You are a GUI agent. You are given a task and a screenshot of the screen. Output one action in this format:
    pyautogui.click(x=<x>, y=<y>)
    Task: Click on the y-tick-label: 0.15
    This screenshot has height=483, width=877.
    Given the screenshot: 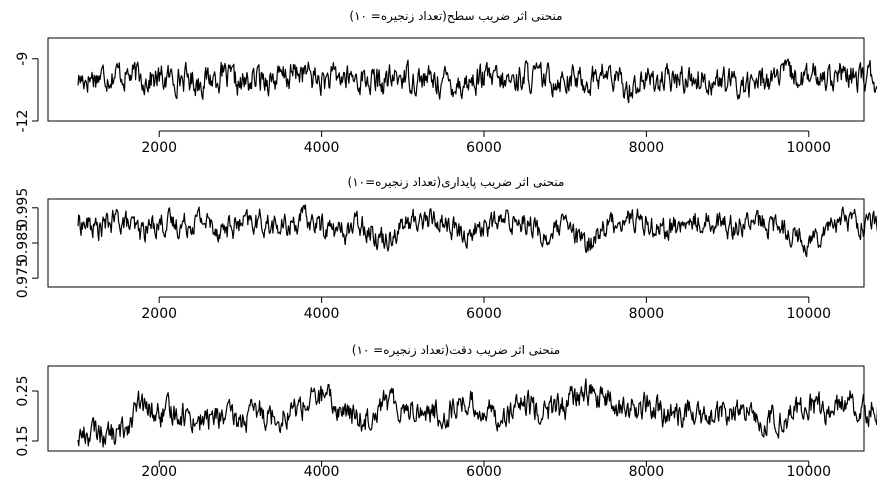 What is the action you would take?
    pyautogui.click(x=23, y=440)
    